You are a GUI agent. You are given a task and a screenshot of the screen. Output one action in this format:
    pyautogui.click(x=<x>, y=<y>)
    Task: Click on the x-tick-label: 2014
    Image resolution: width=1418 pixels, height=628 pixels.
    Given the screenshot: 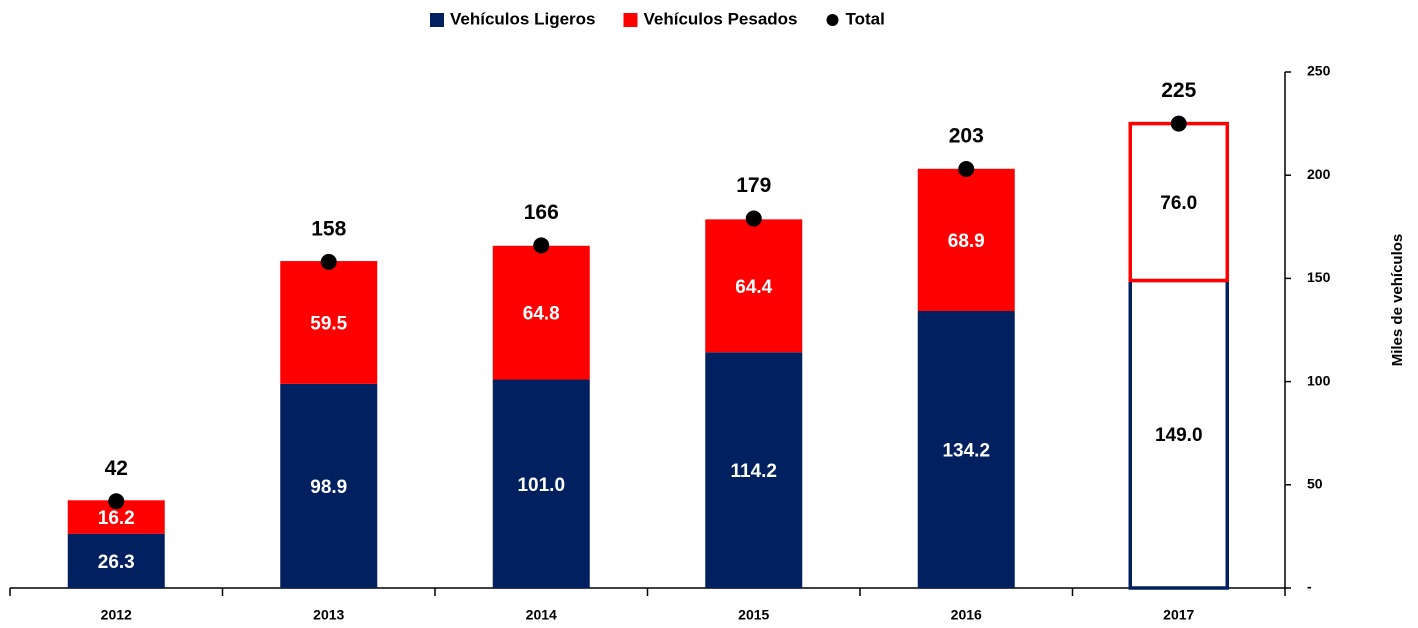 What is the action you would take?
    pyautogui.click(x=541, y=615)
    